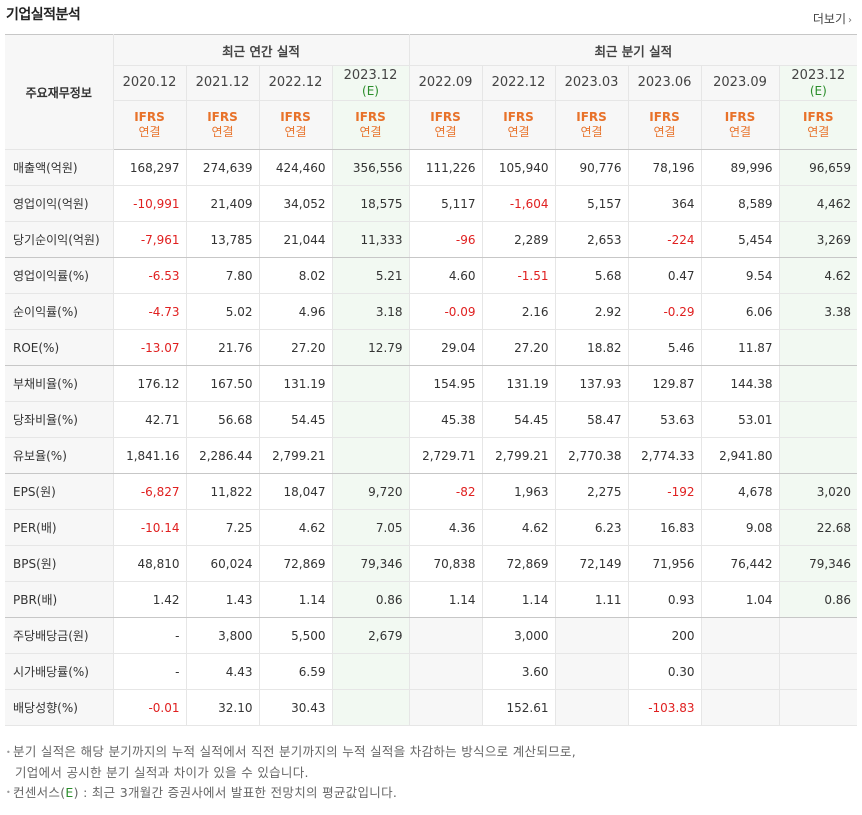 This screenshot has height=815, width=862. Describe the element at coordinates (445, 419) in the screenshot. I see `table-cell: 45.38` at that location.